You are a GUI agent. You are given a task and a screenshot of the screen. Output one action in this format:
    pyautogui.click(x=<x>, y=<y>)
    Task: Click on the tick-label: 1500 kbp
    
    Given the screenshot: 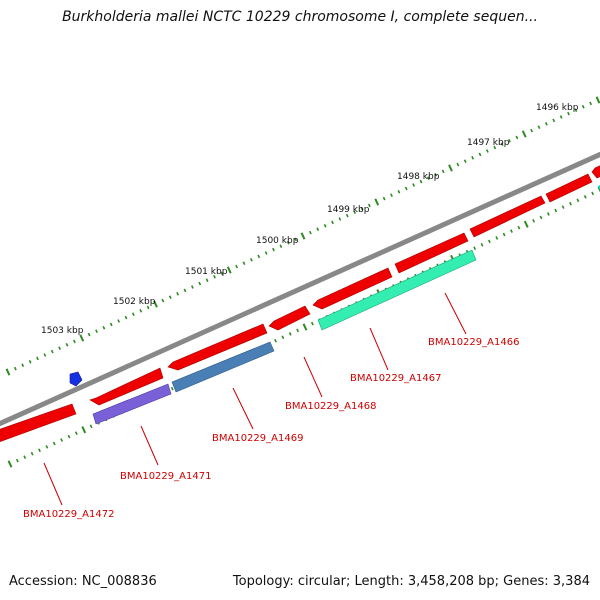 What is the action you would take?
    pyautogui.click(x=277, y=241)
    